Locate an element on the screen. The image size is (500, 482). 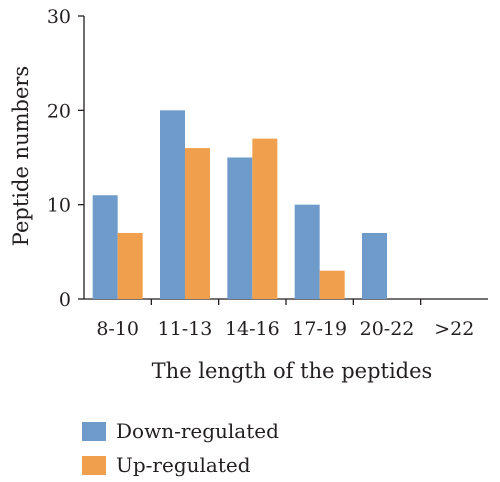
legend: Down-regulated Up-regulated is located at coordinates (180, 448).